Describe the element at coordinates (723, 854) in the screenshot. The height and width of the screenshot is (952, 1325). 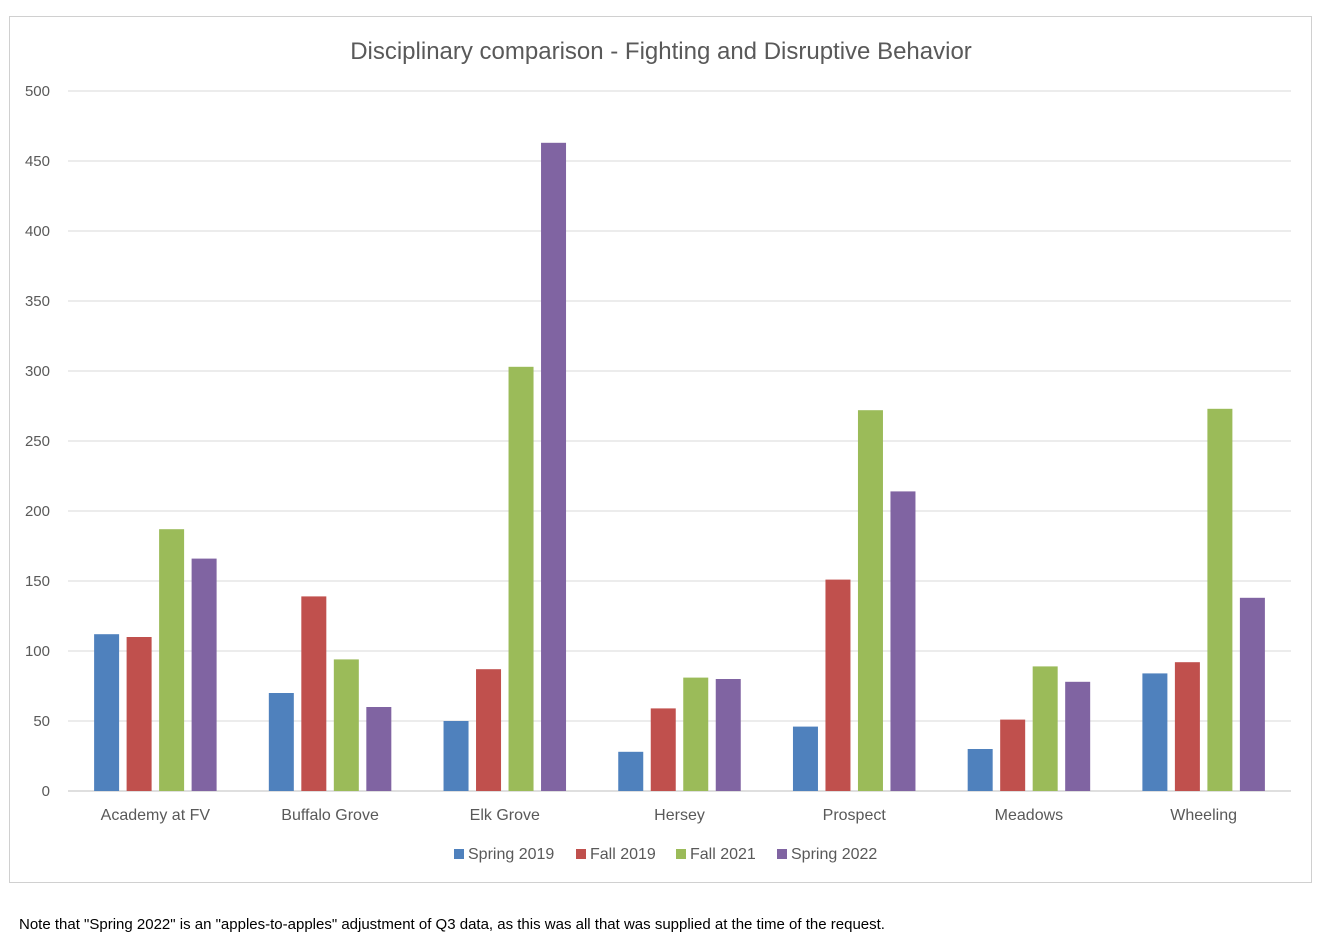
I see `legend-label: Fall 2021` at that location.